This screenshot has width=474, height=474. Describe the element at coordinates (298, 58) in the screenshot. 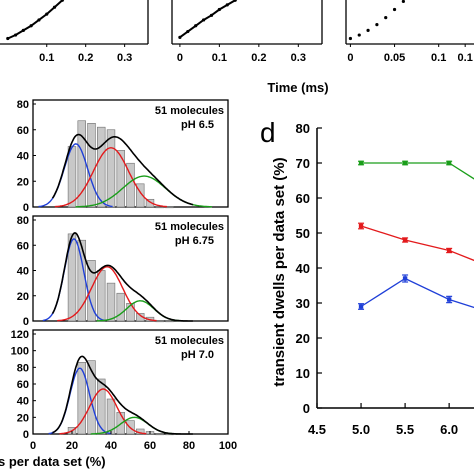

I see `time-panel-2-tick-label: 0.3` at that location.